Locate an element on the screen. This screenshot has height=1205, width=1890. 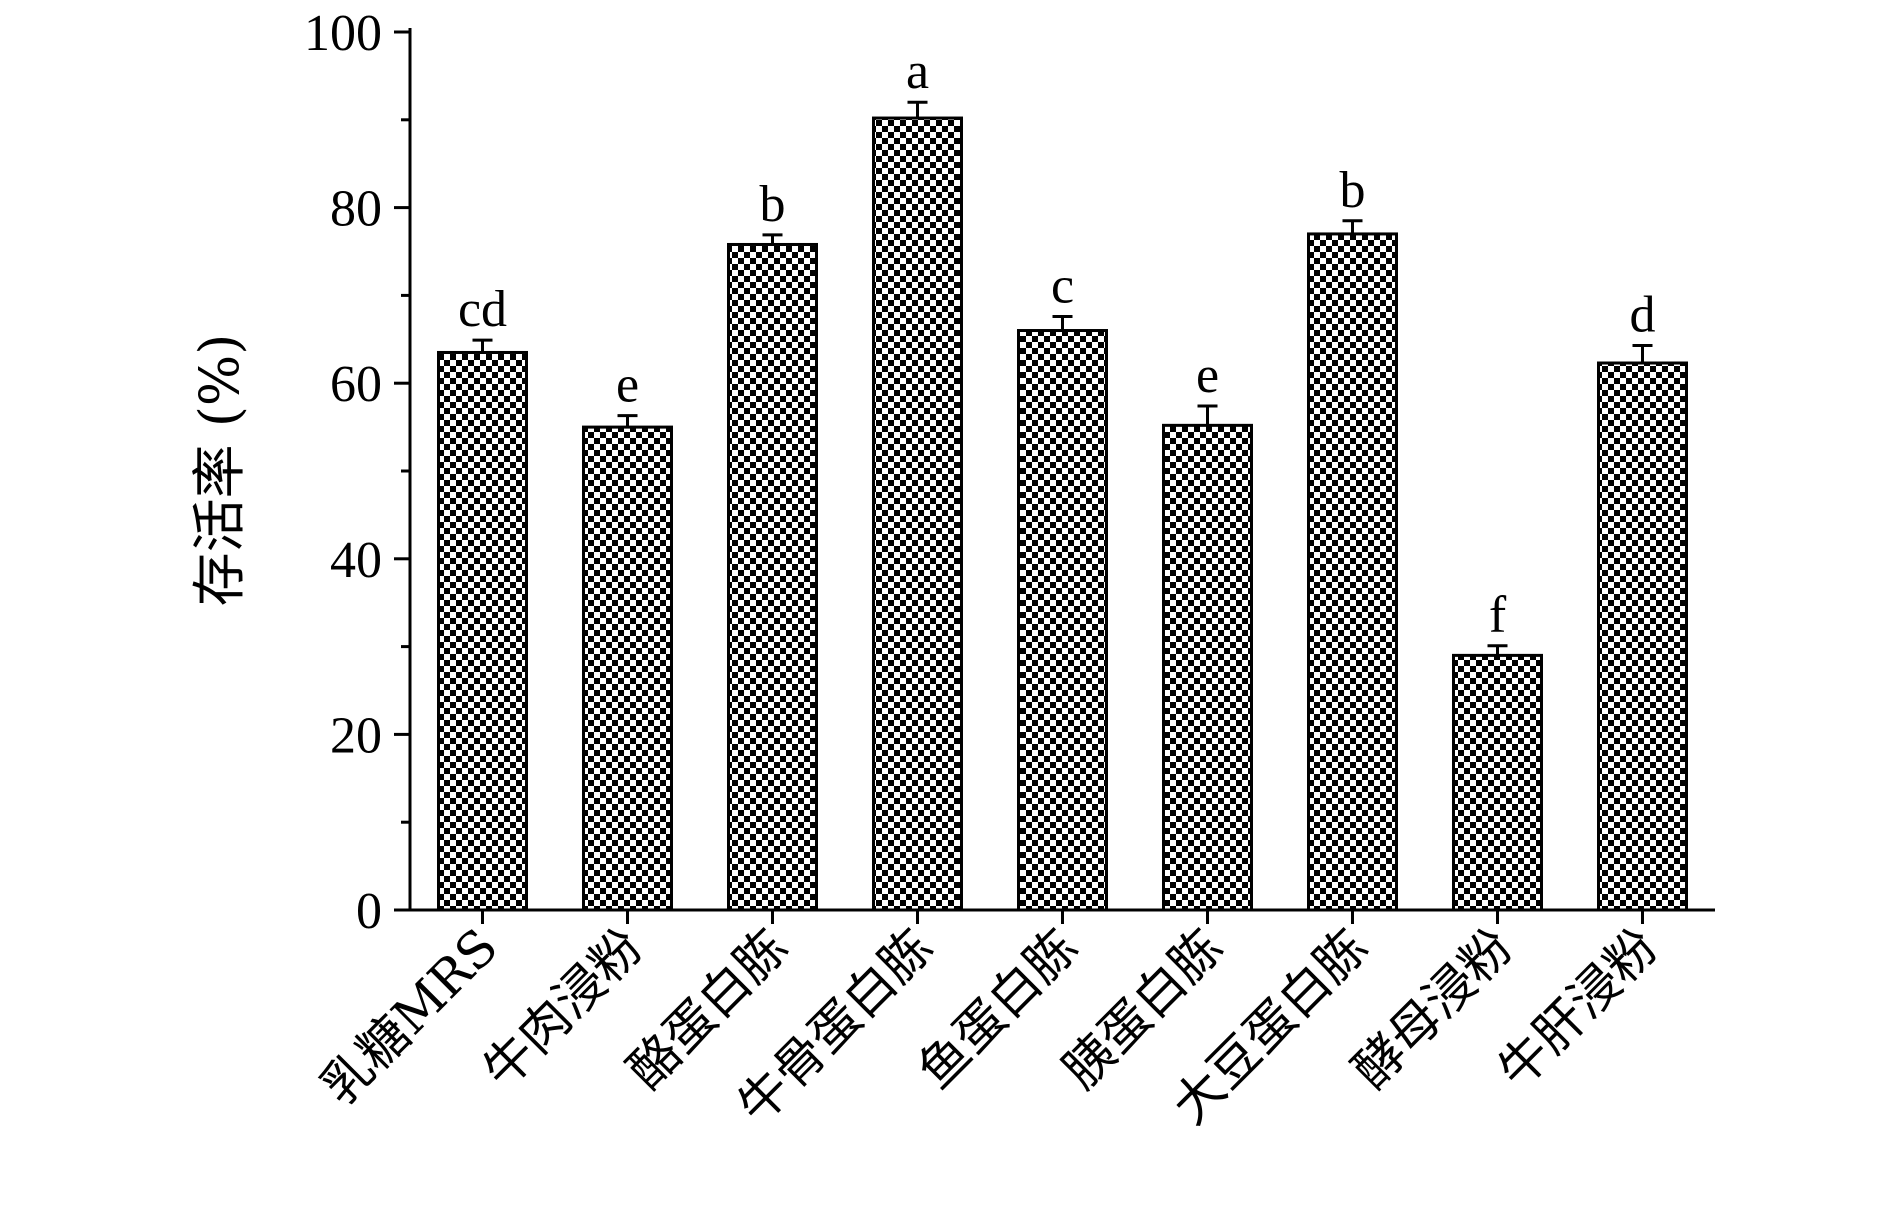
significance-label: d is located at coordinates (1643, 314).